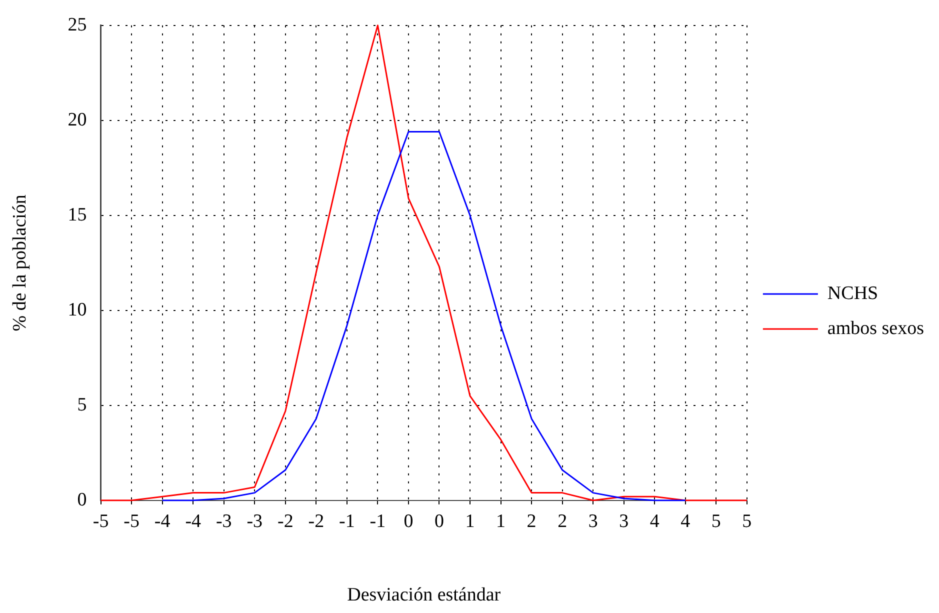 This screenshot has height=613, width=939. What do you see at coordinates (77, 309) in the screenshot?
I see `y-tick-label: 10` at bounding box center [77, 309].